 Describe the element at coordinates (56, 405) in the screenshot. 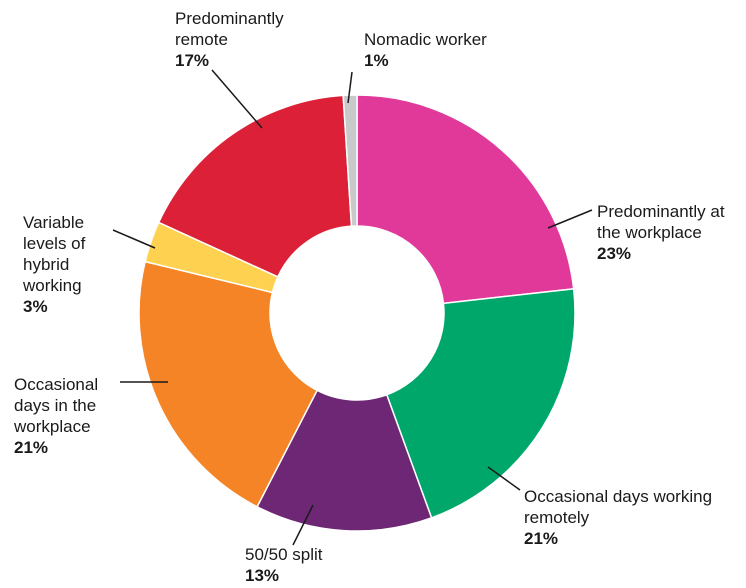

I see `category-name: Occasional days in the workplace` at that location.